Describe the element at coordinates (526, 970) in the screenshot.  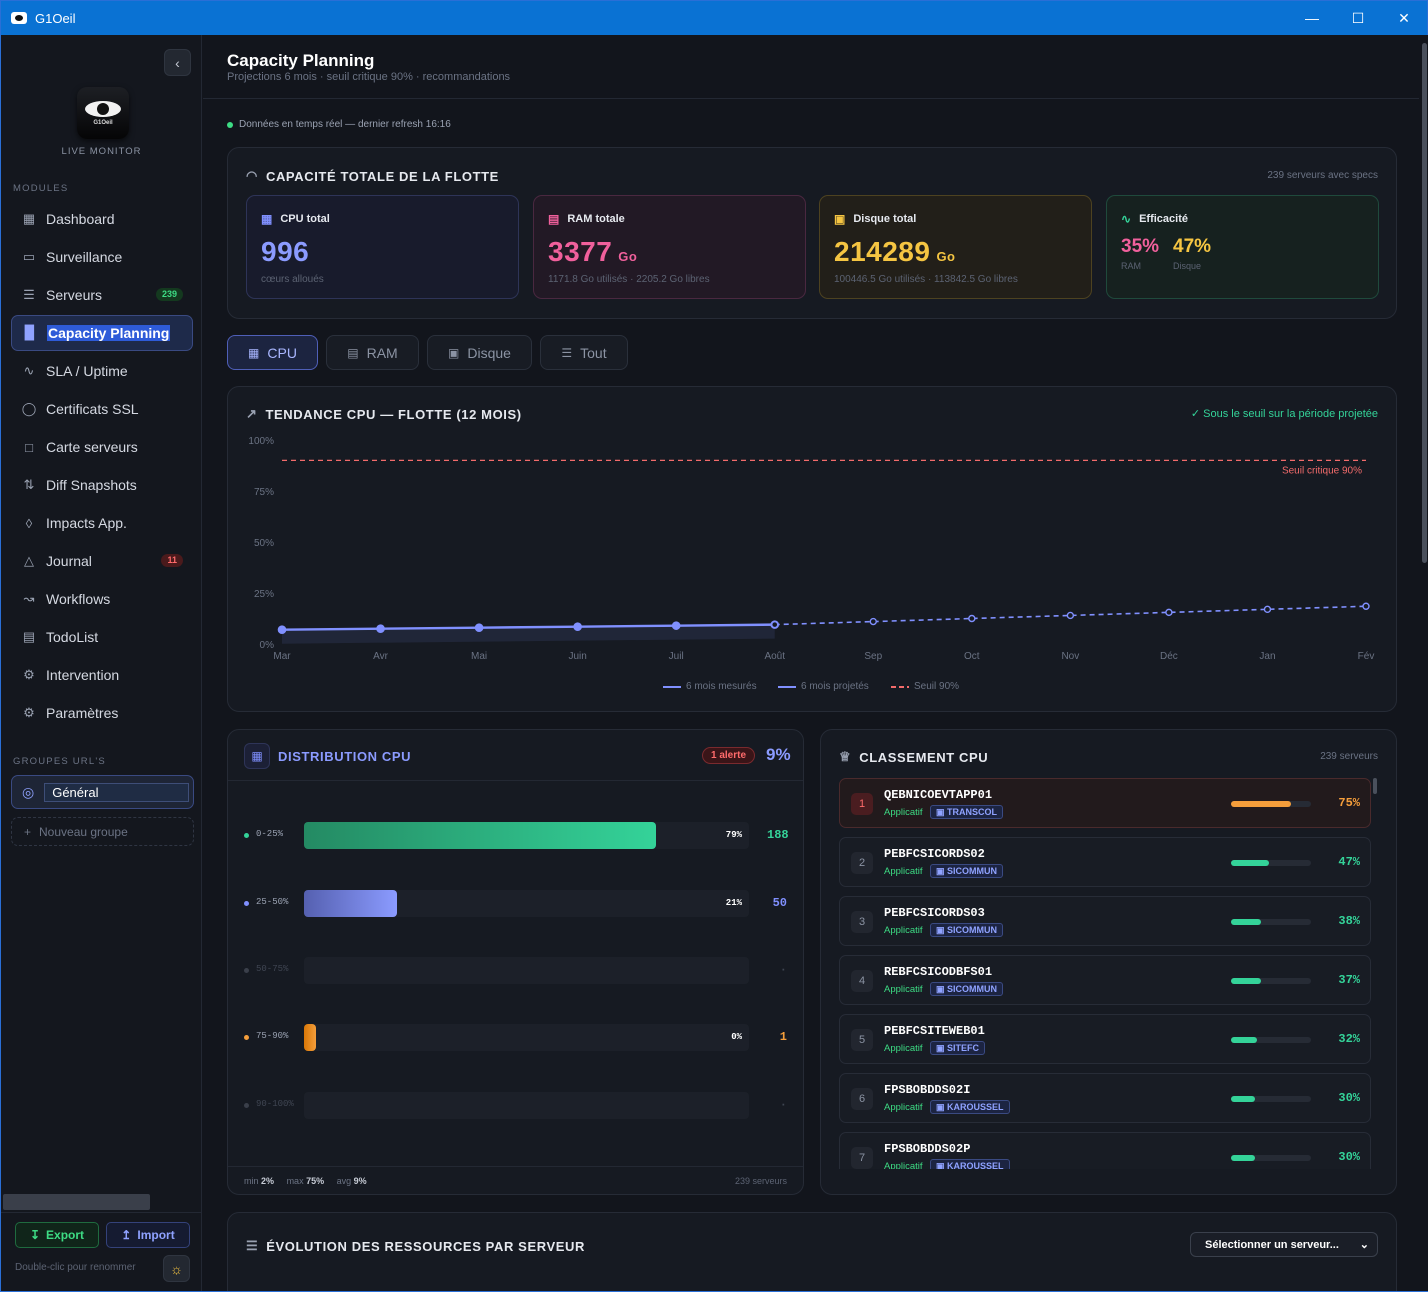
I see `range-bar` at that location.